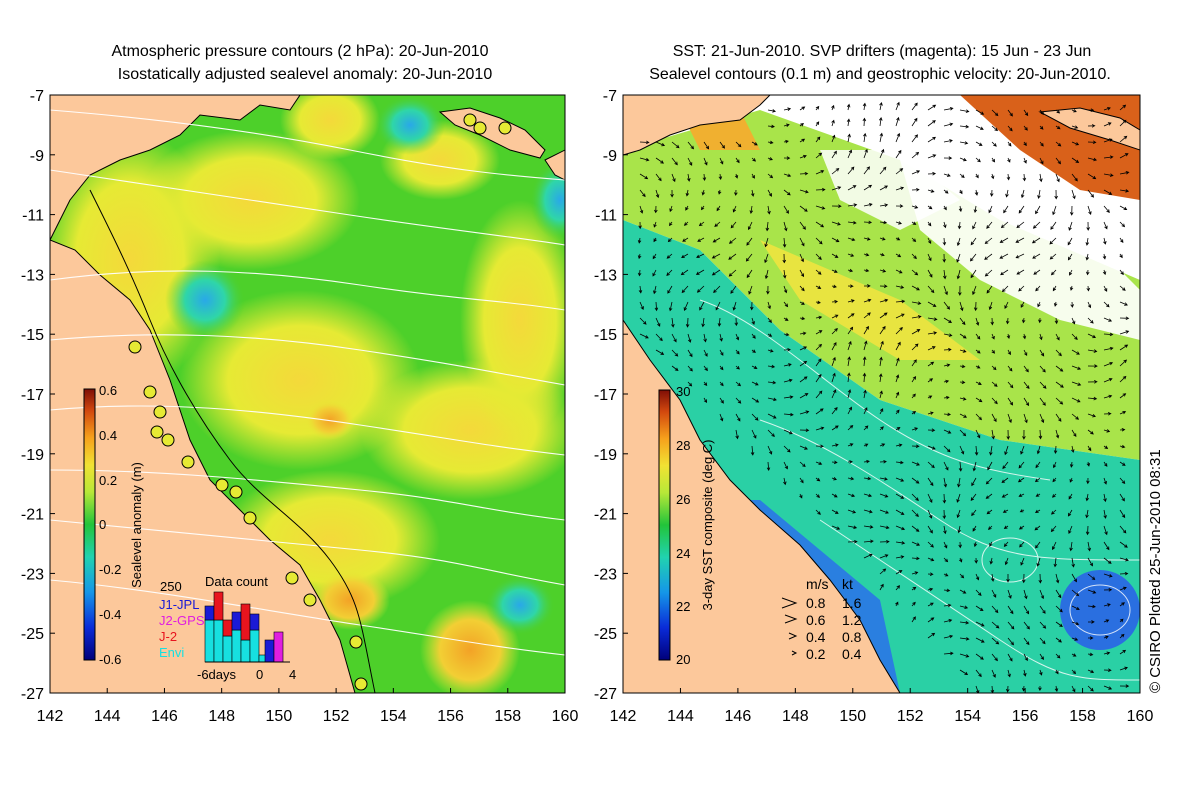 This screenshot has height=785, width=1200. I want to click on lon-tick-label: 142, so click(50, 716).